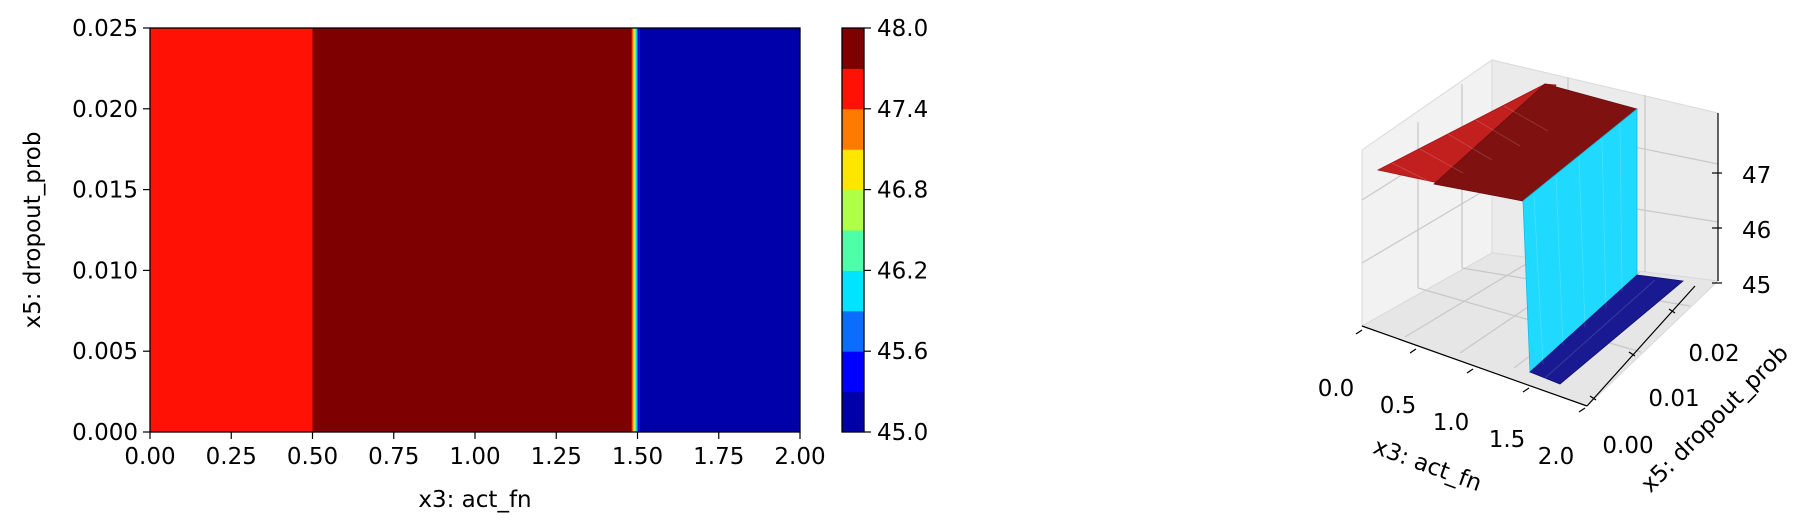 The height and width of the screenshot is (532, 1797). I want to click on heatmap-x-tick-label-7: 1.75, so click(718, 457).